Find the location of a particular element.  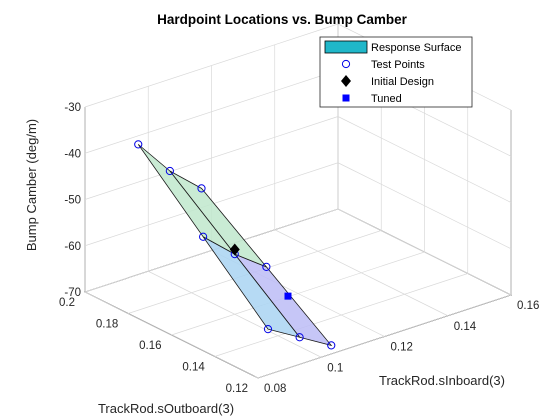

surface-patch is located at coordinates (186, 199).